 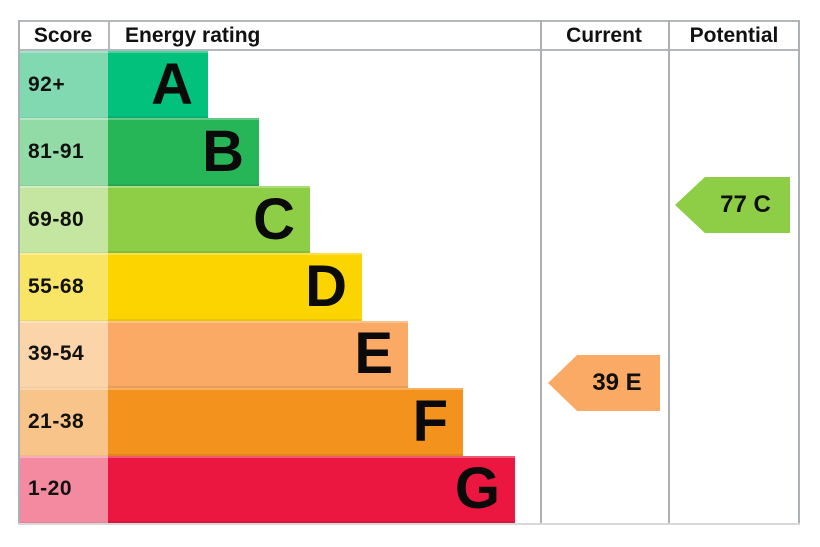 What do you see at coordinates (109, 35) in the screenshot?
I see `score-header-divider` at bounding box center [109, 35].